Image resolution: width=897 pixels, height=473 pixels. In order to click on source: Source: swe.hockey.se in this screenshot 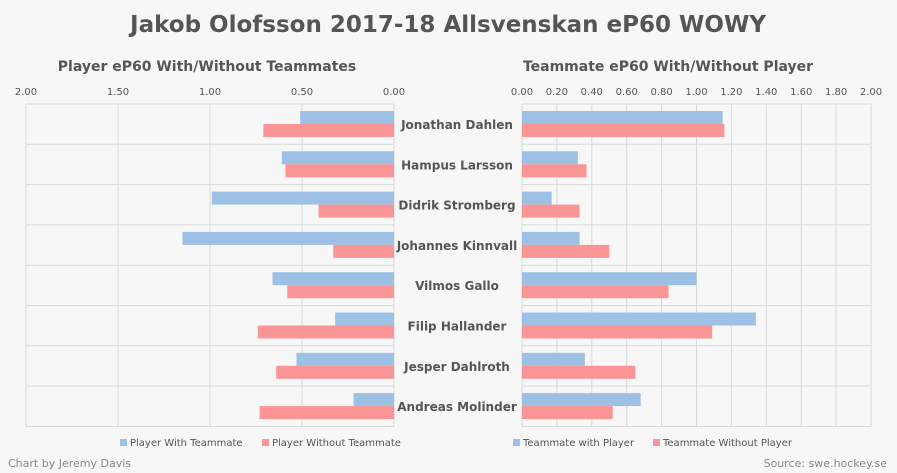, I will do `click(826, 463)`.